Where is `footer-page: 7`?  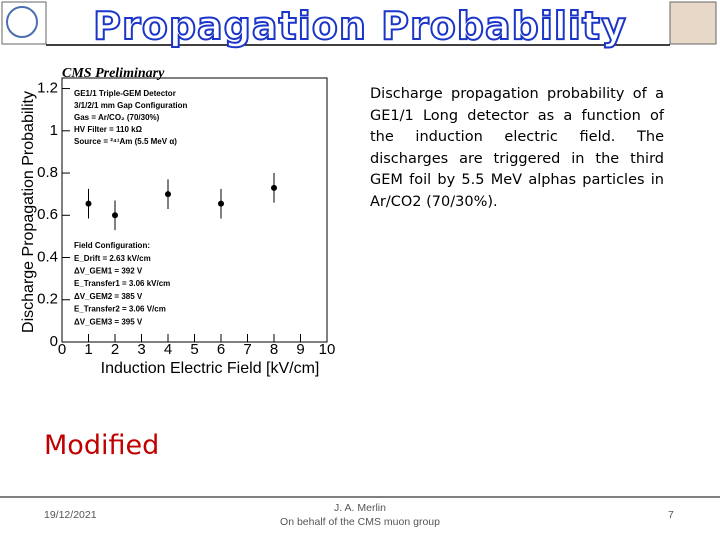
footer-page: 7 is located at coordinates (671, 515).